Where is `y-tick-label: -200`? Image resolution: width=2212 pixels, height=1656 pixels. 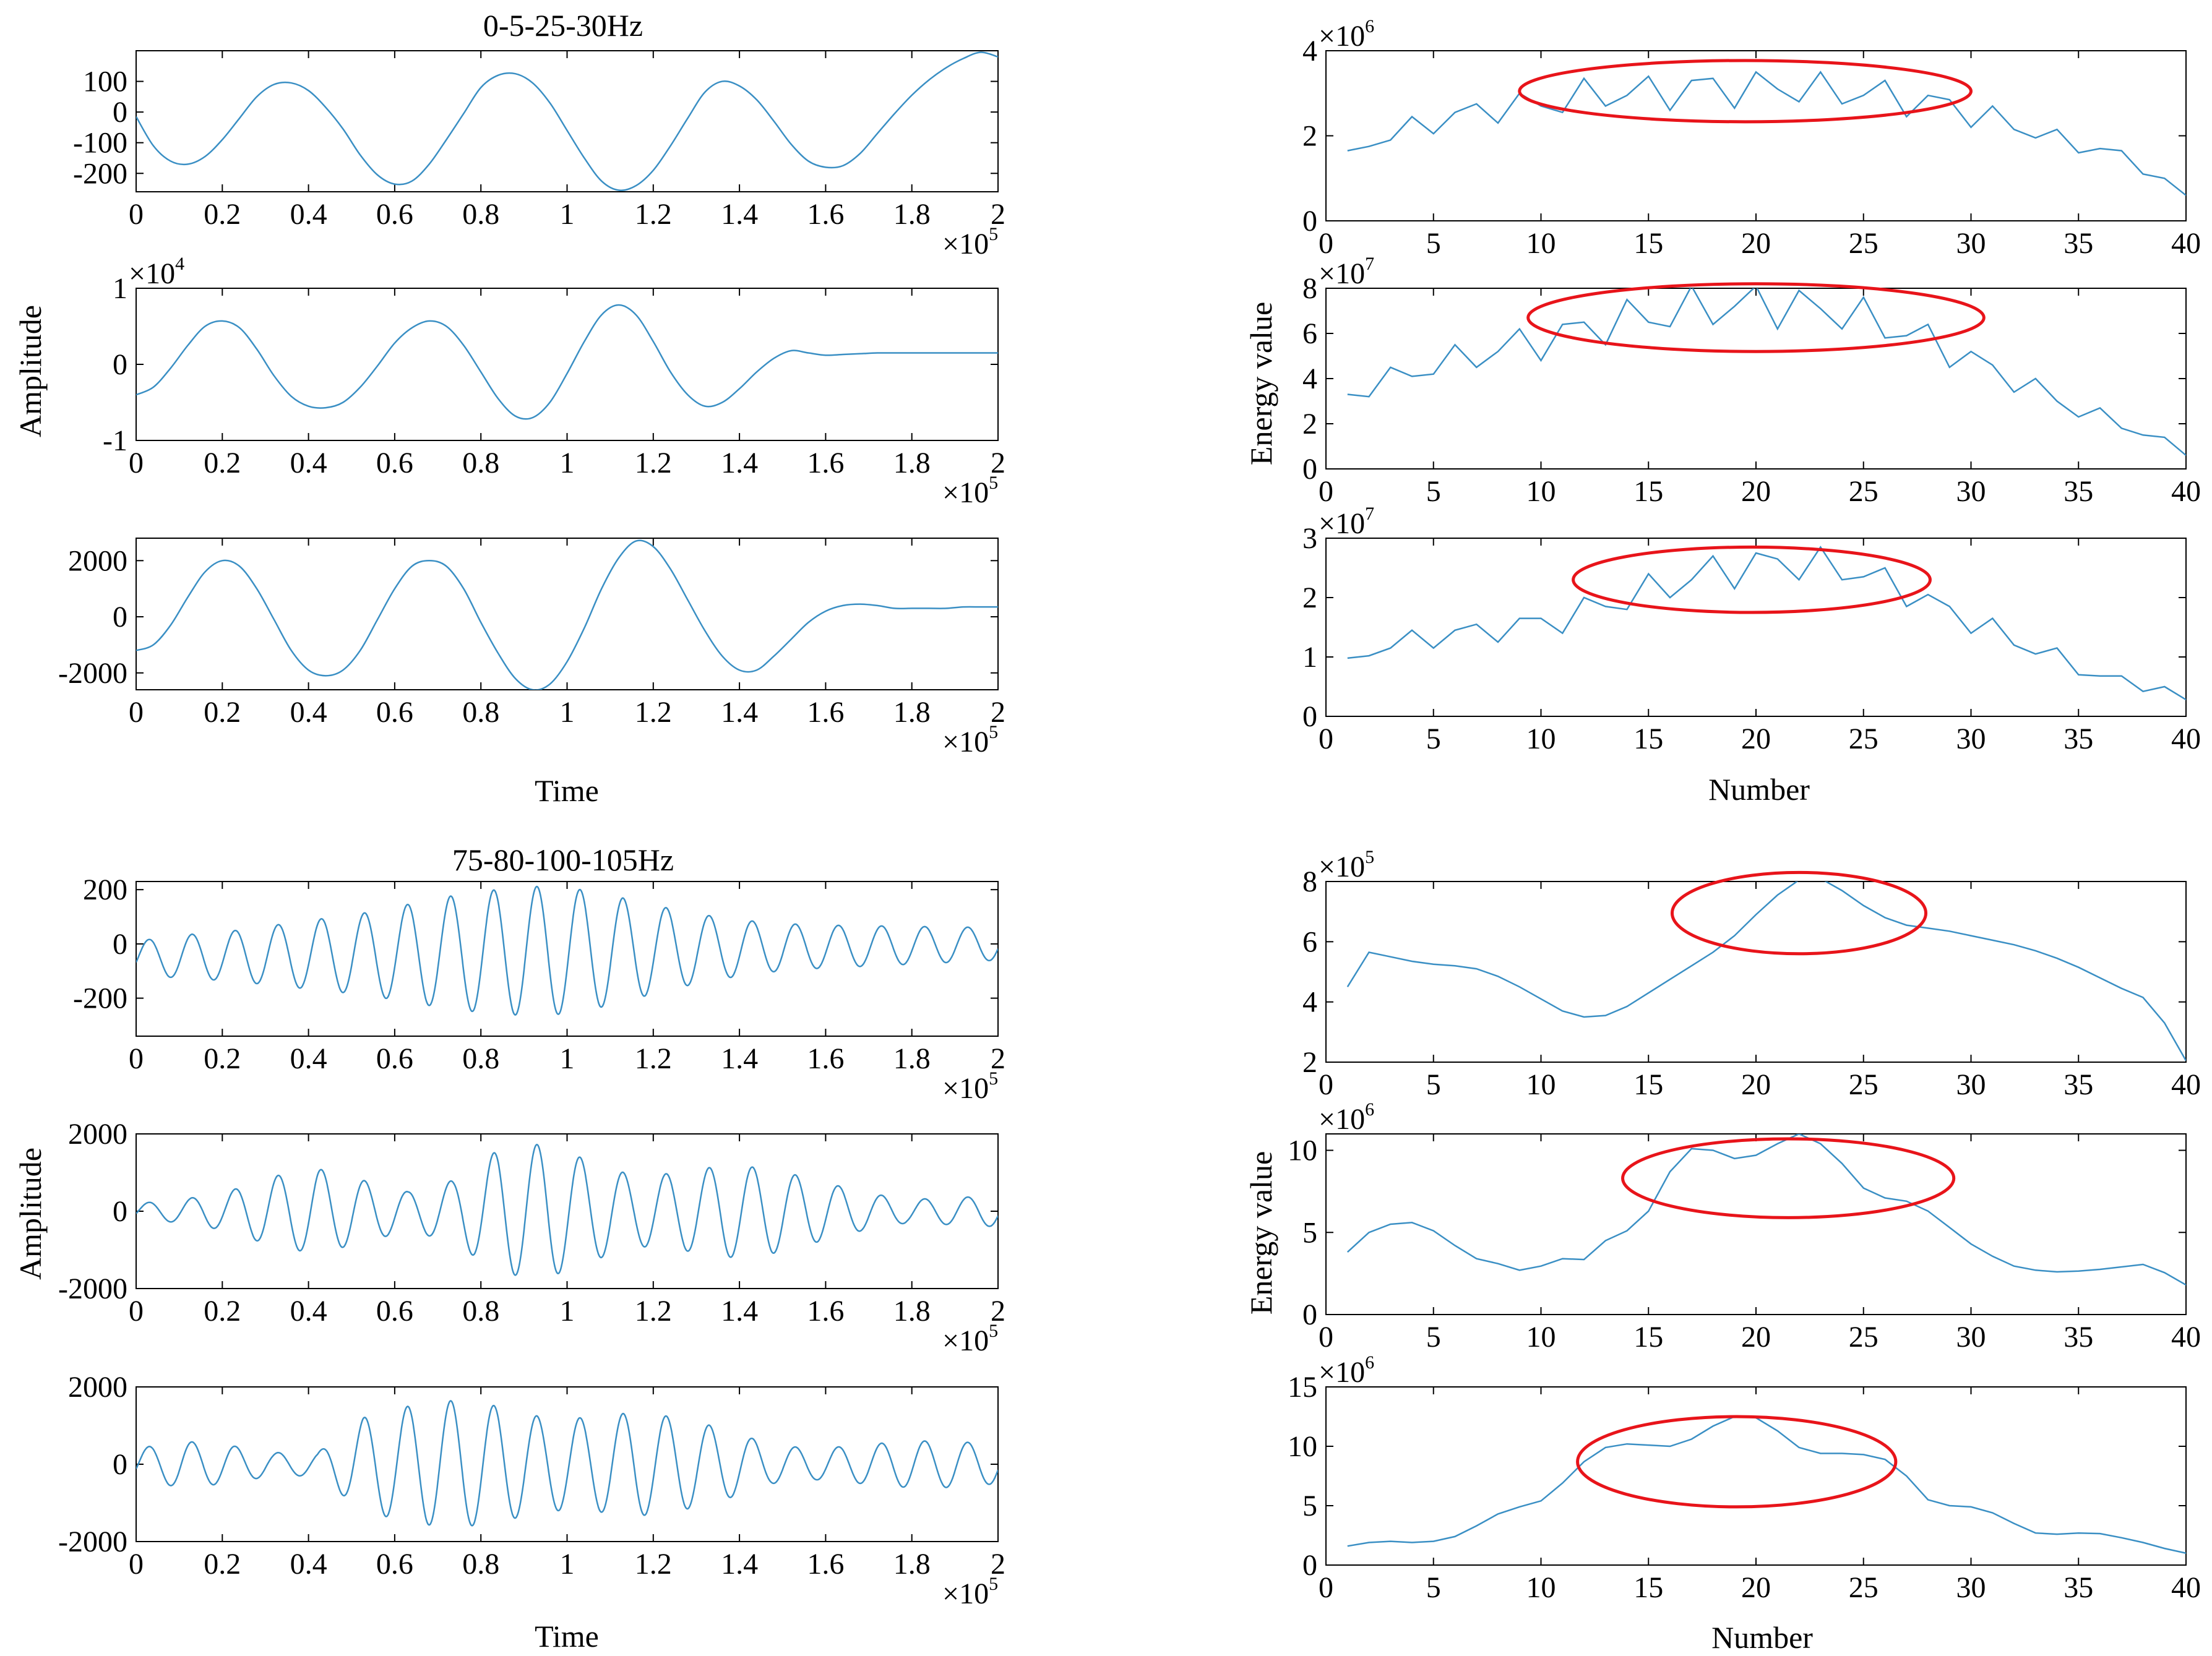 y-tick-label: -200 is located at coordinates (100, 173).